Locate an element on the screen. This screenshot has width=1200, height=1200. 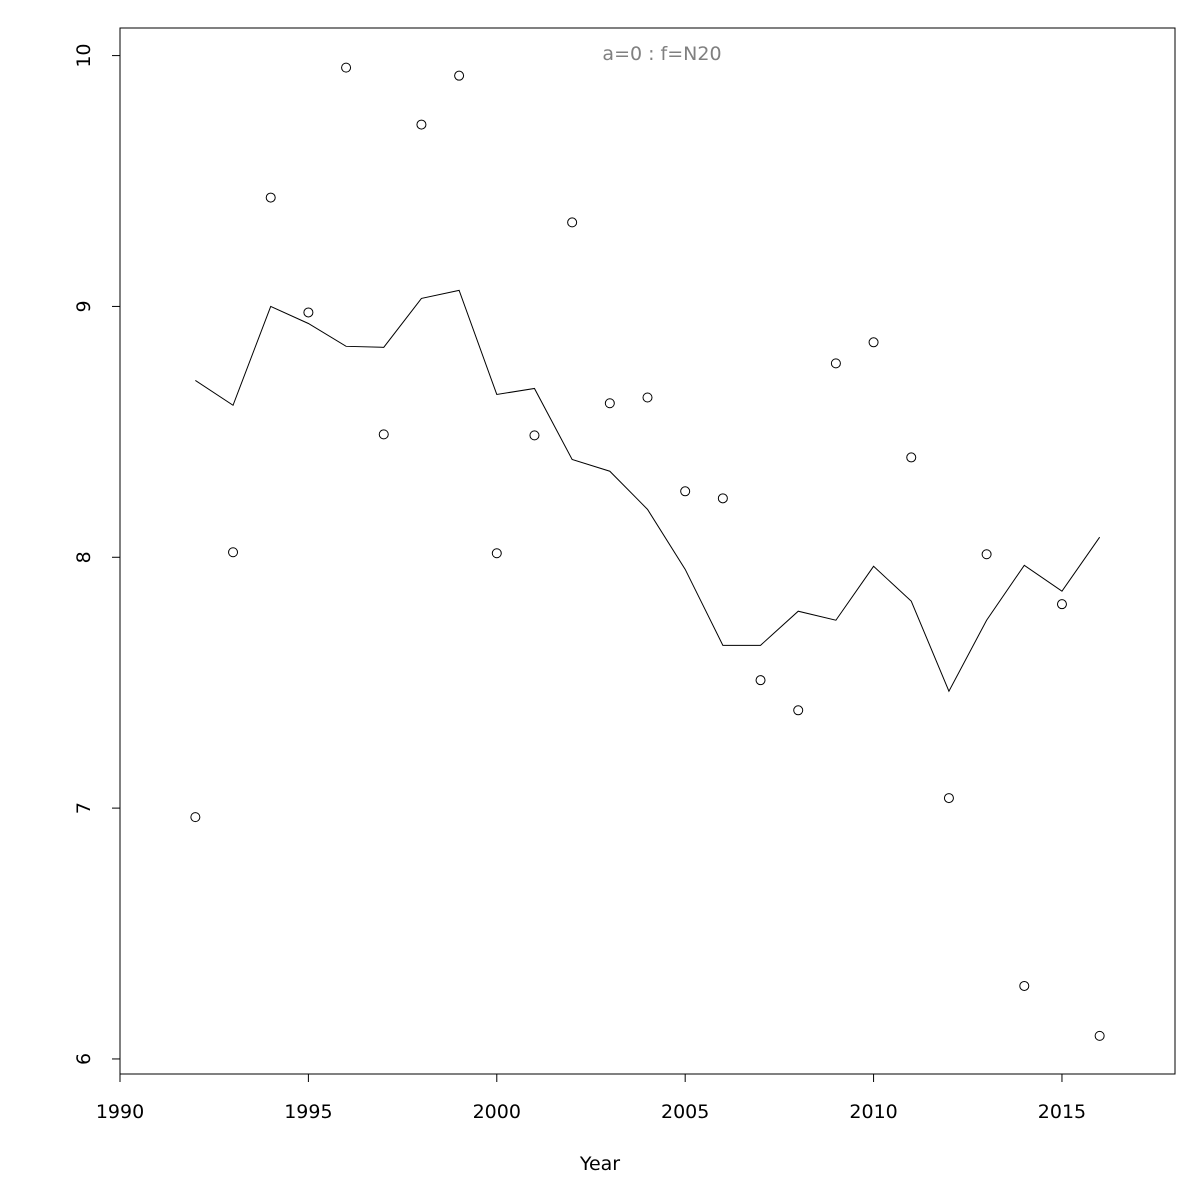
x-axis-label: Year is located at coordinates (599, 1164).